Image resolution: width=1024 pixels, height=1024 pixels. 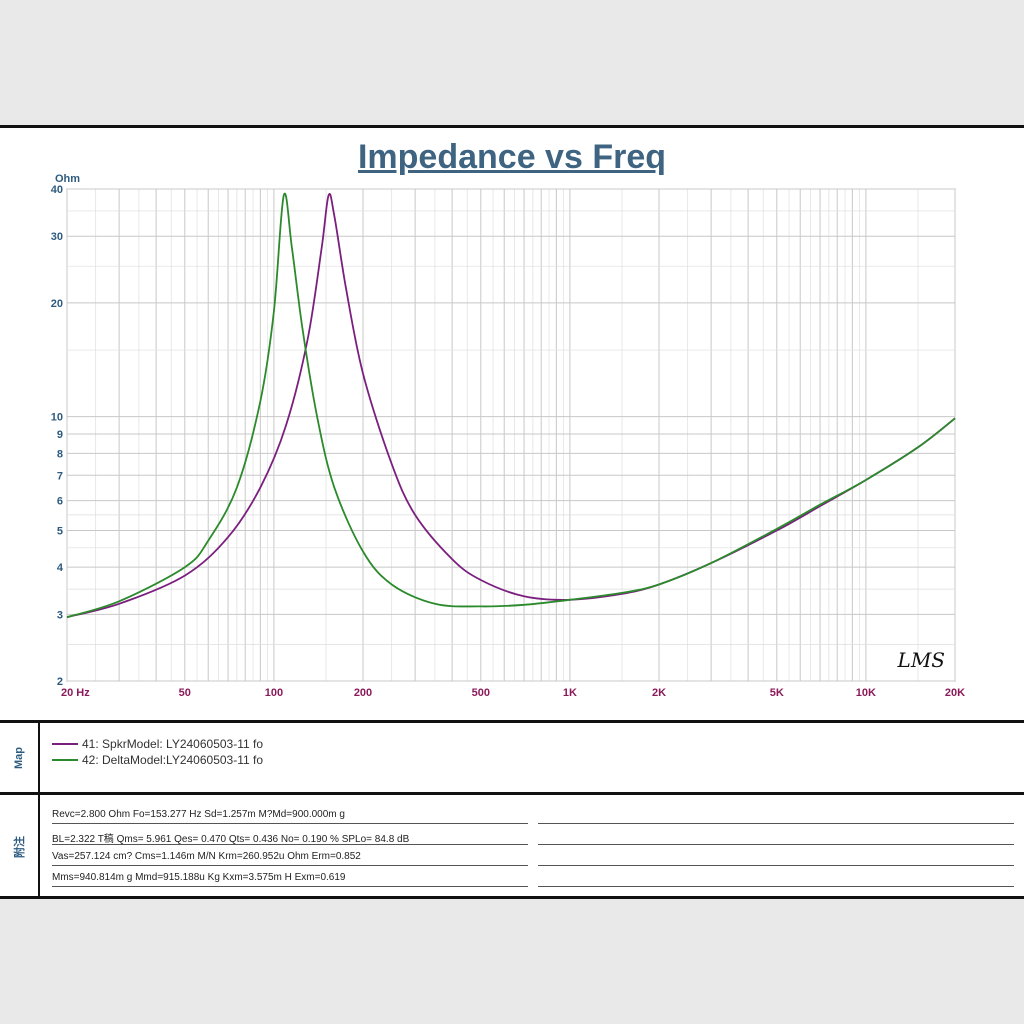 What do you see at coordinates (921, 660) in the screenshot?
I see `lms-watermark: LMS` at bounding box center [921, 660].